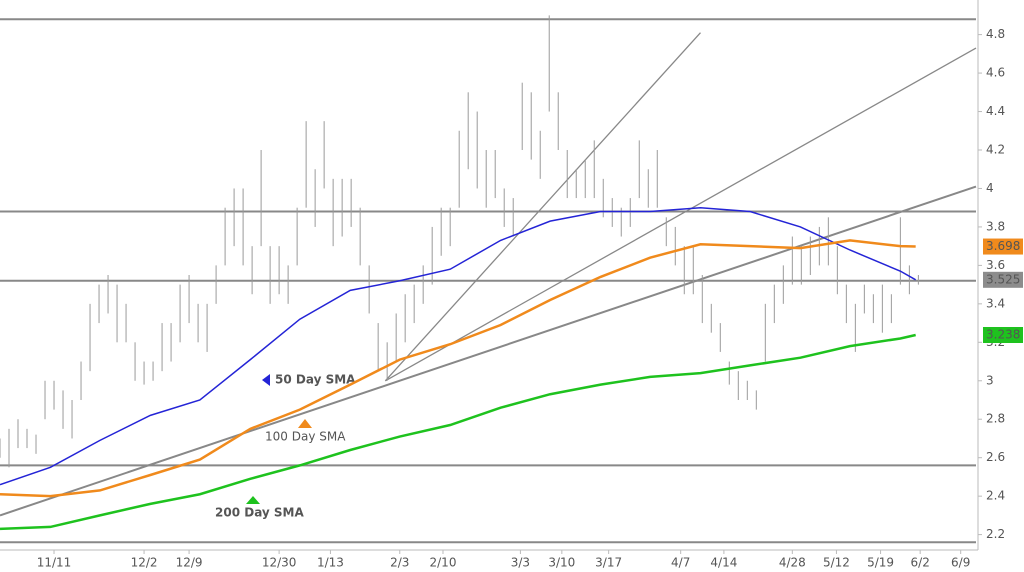 The height and width of the screenshot is (572, 1024). What do you see at coordinates (995, 303) in the screenshot?
I see `y-tick-label: 3.4` at bounding box center [995, 303].